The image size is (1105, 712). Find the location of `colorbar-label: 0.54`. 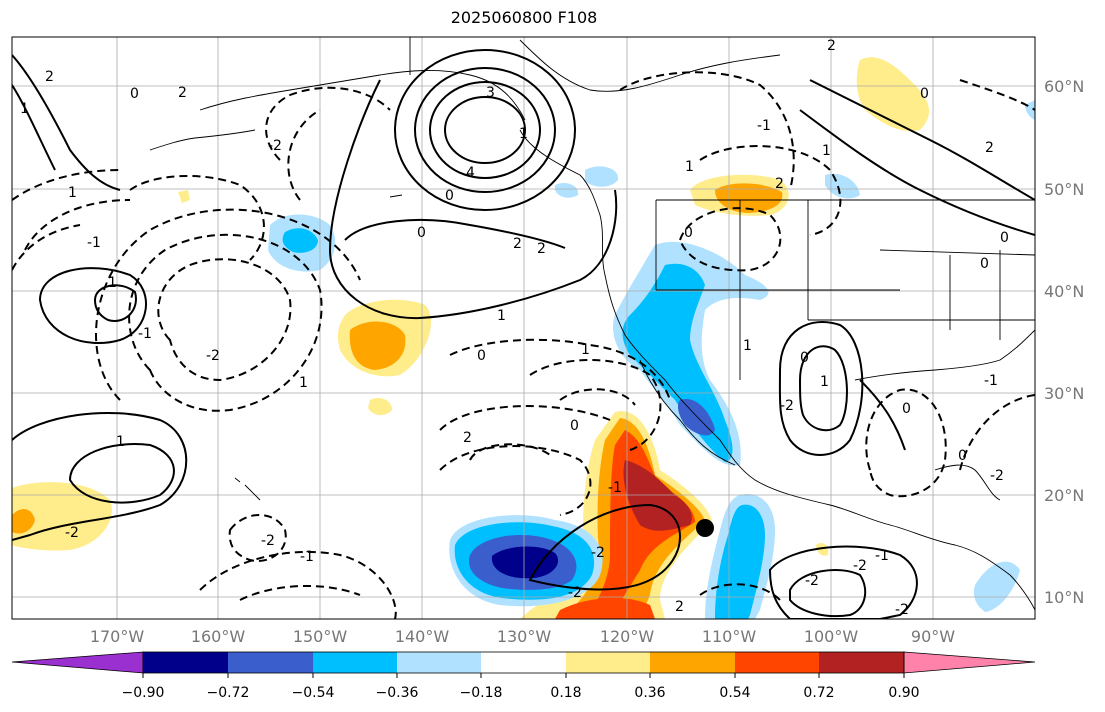

colorbar-label: 0.54 is located at coordinates (734, 693).